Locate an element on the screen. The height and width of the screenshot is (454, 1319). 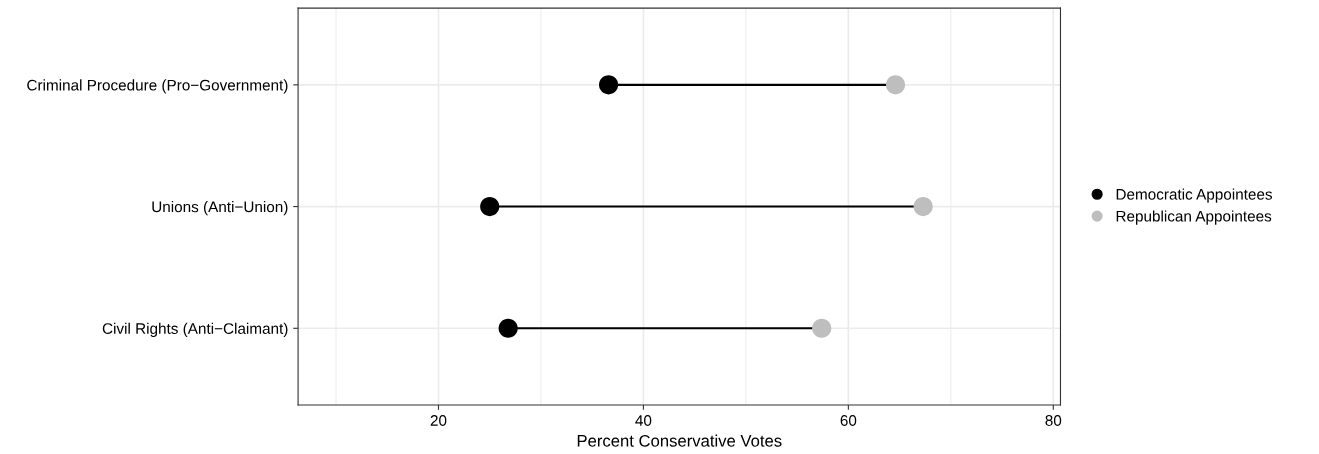
x-axis-title: Percent Conservative Votes is located at coordinates (679, 440).